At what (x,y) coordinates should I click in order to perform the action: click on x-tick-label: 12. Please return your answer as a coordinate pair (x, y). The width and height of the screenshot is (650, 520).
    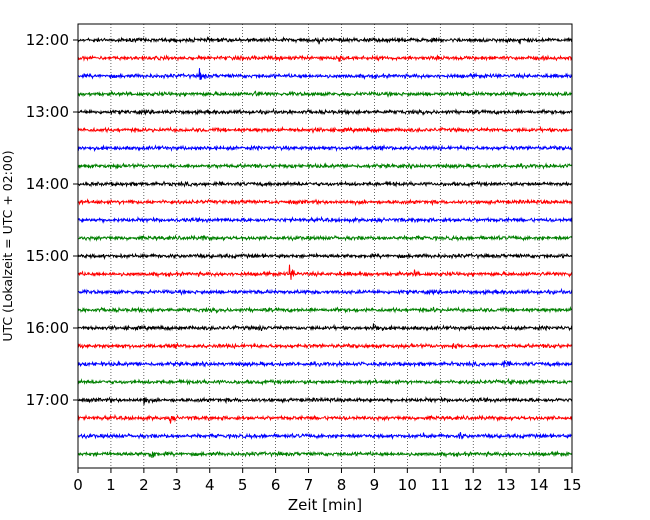
    Looking at the image, I should click on (473, 485).